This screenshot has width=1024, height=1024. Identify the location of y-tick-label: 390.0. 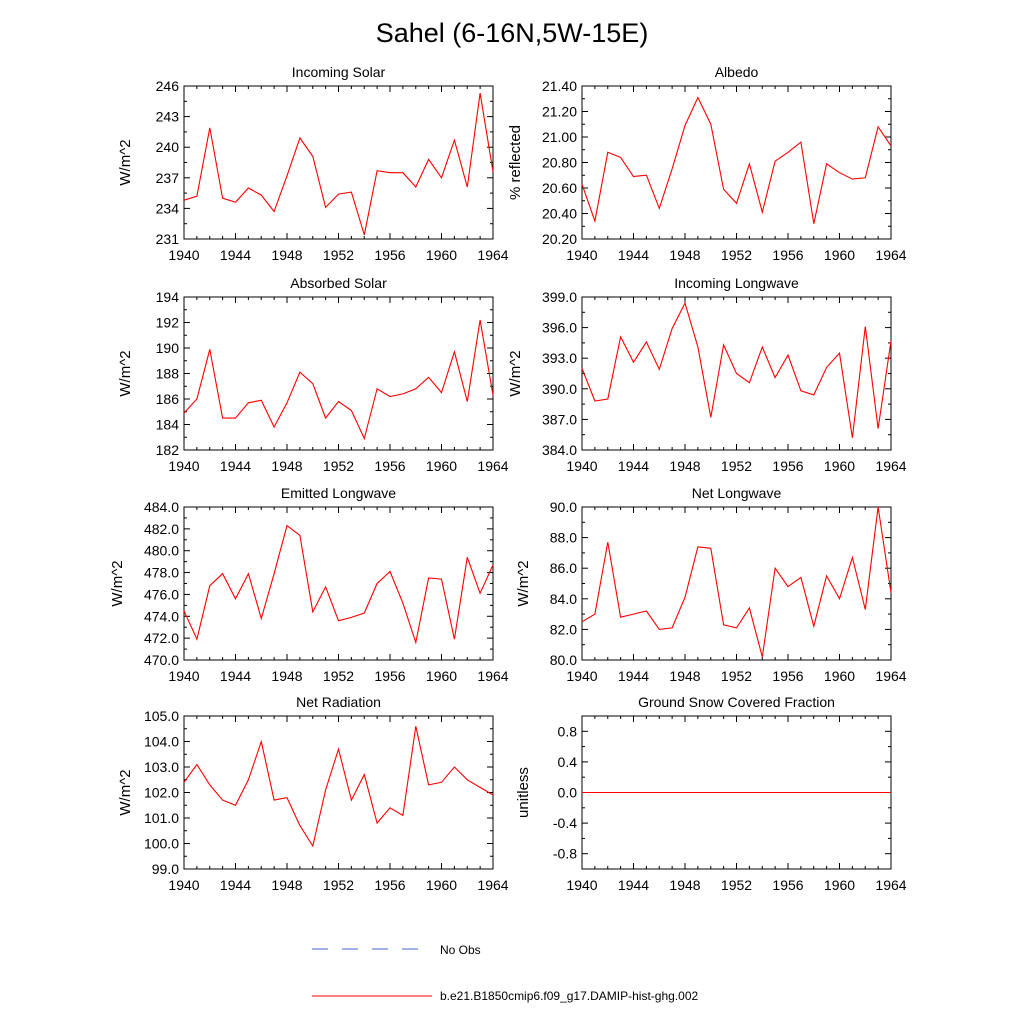
(559, 389).